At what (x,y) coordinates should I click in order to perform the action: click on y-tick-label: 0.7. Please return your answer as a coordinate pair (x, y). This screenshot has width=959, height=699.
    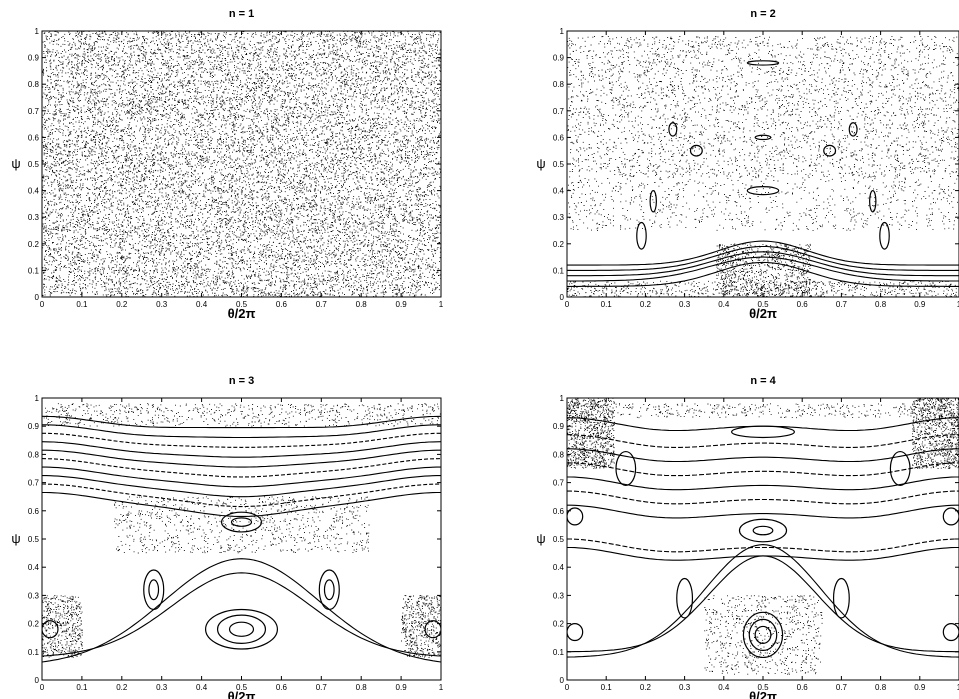
    Looking at the image, I should click on (559, 111).